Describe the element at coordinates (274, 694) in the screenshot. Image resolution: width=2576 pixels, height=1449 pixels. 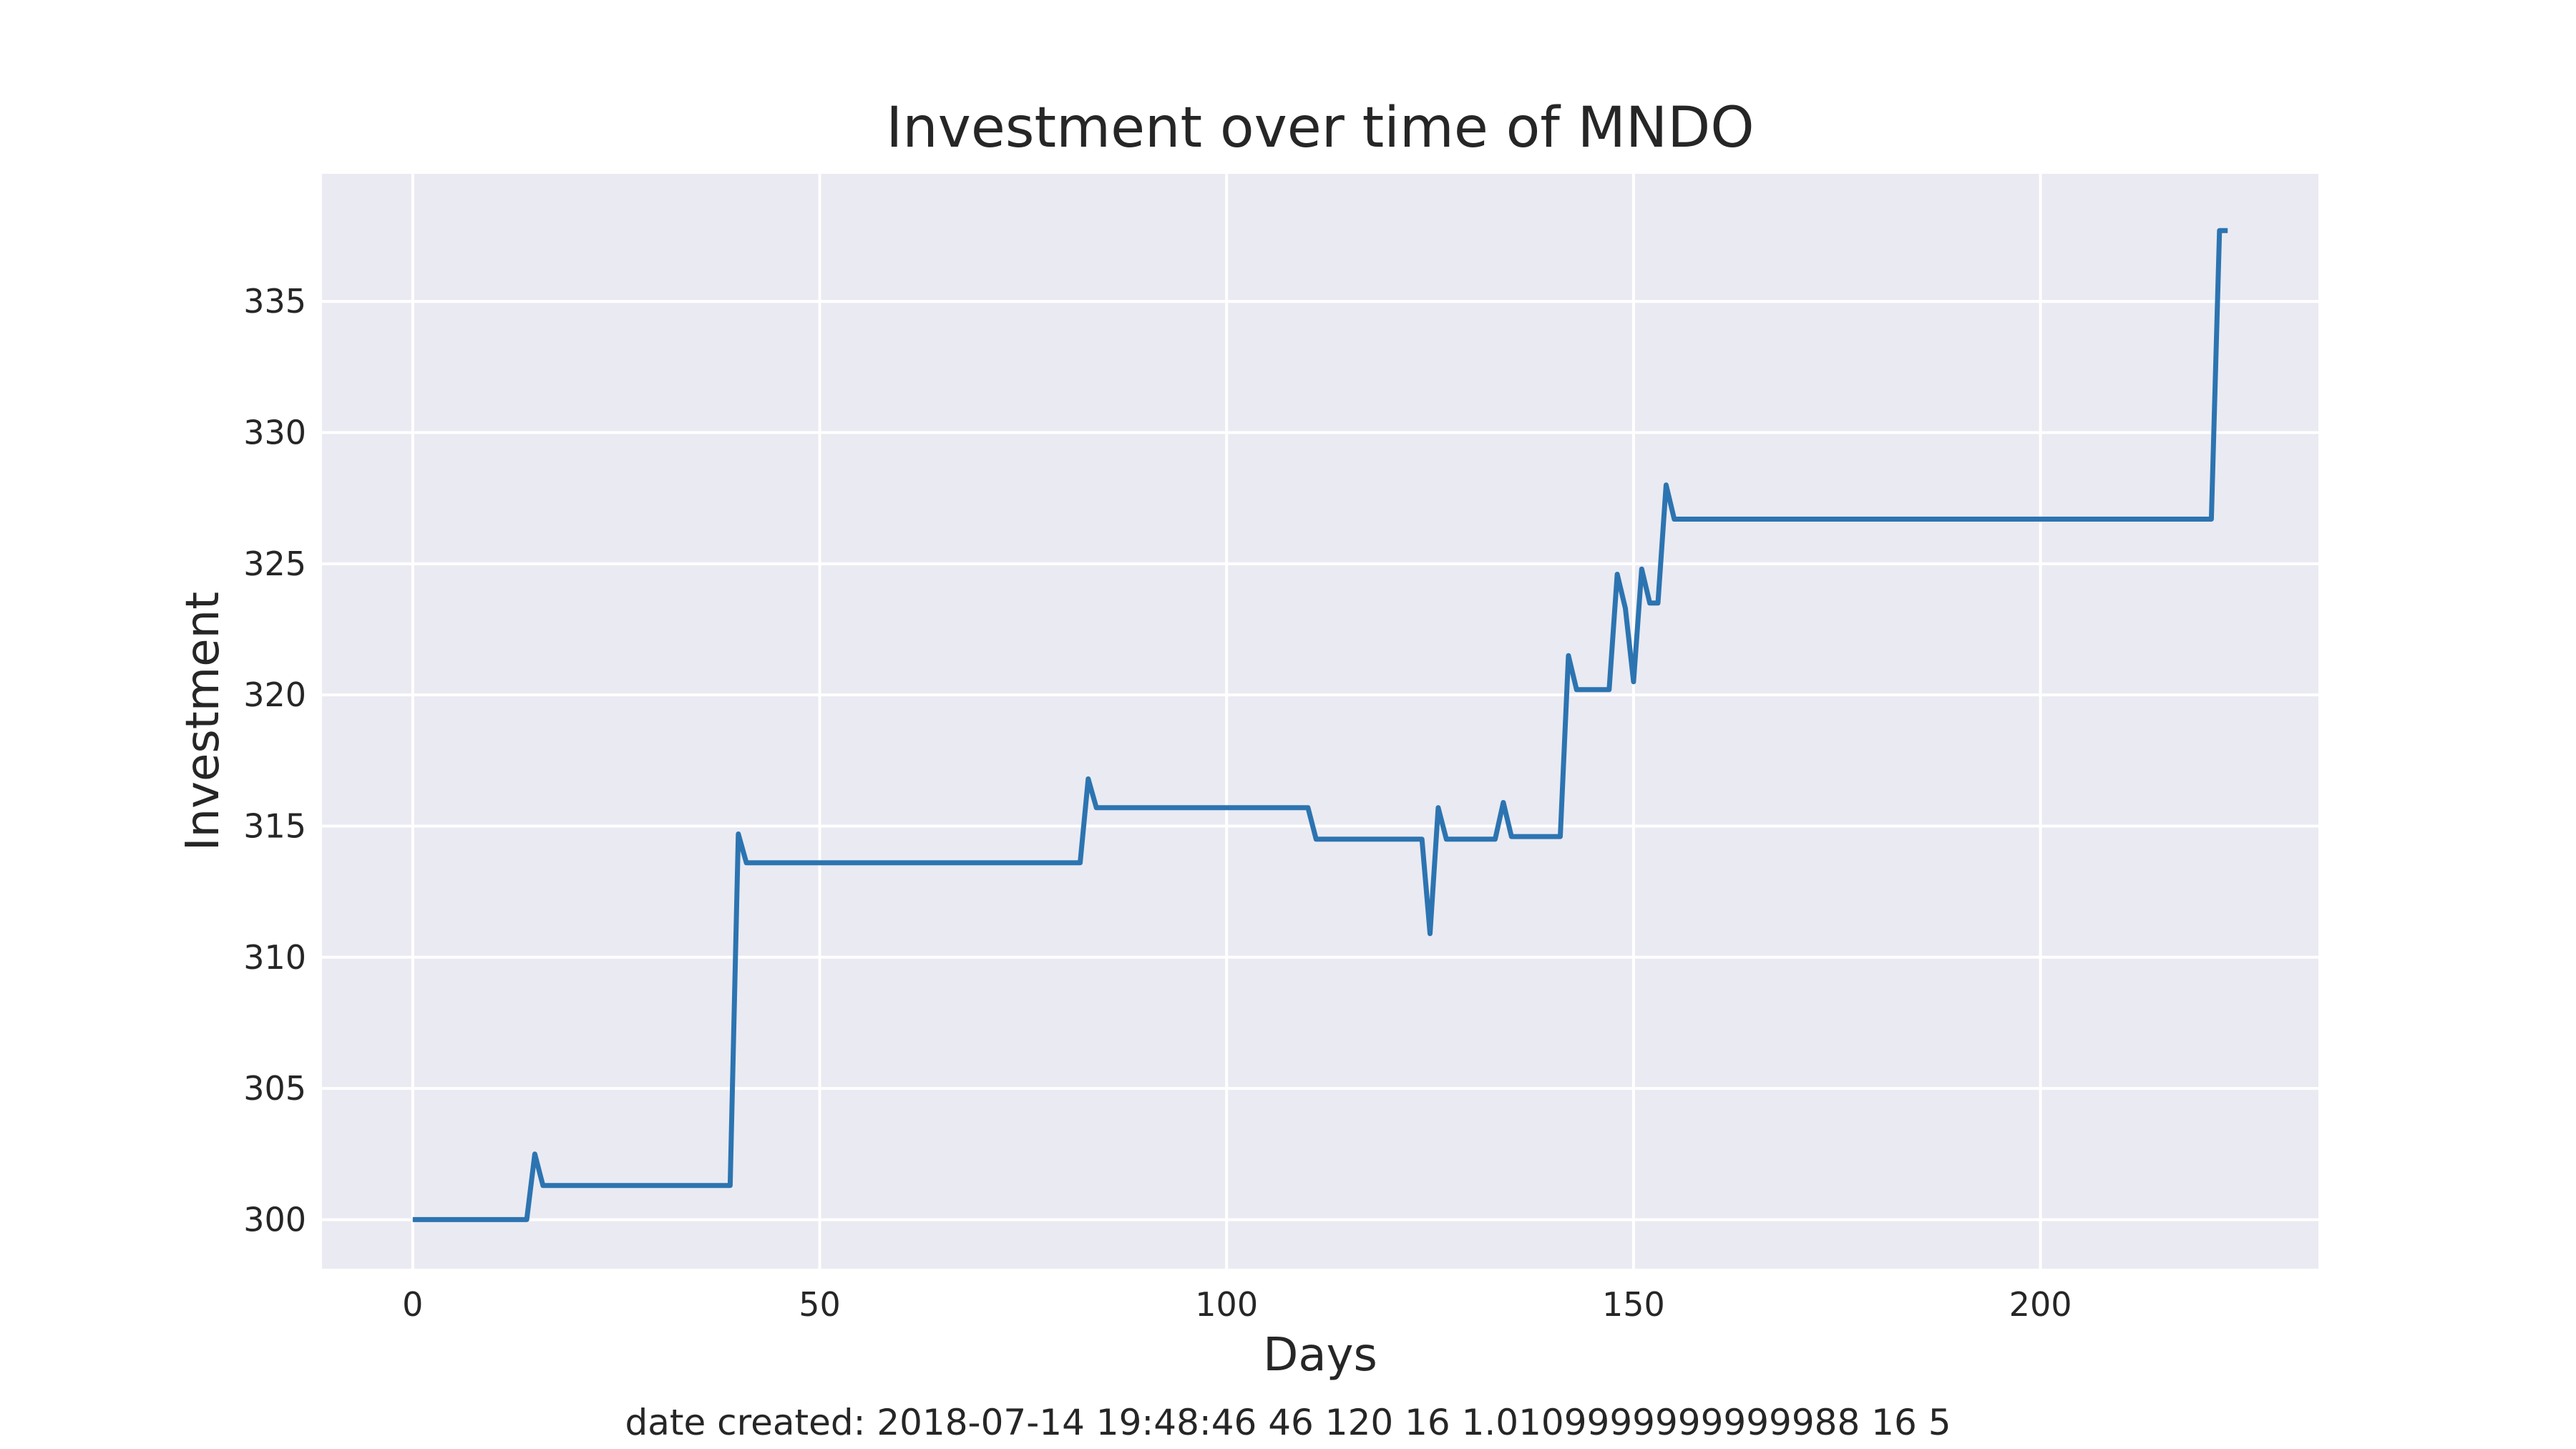
I see `y-tick-label: 320` at that location.